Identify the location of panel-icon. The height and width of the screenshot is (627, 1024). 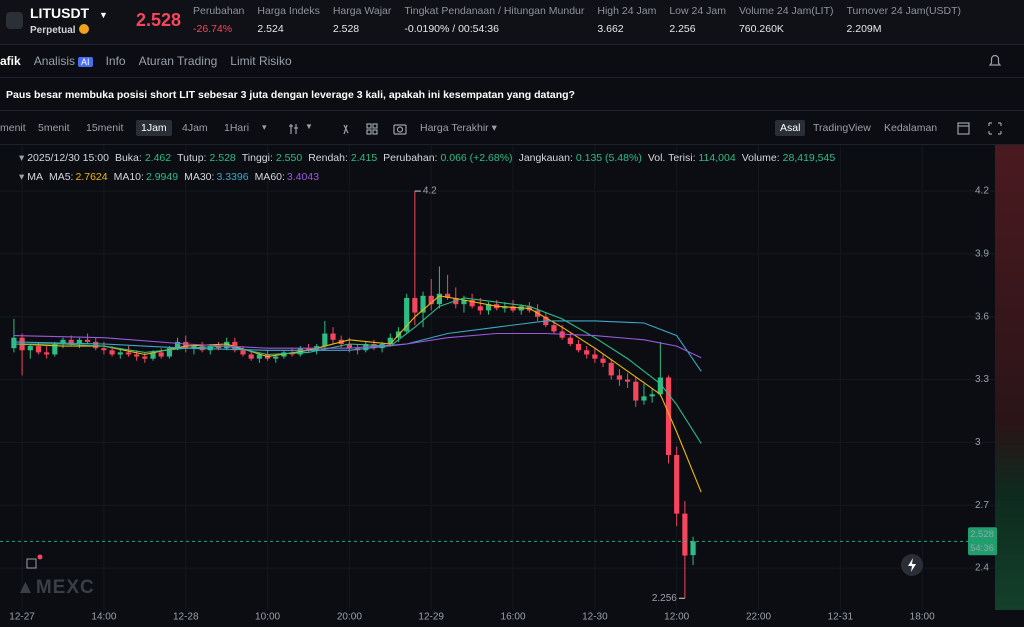
(963, 128).